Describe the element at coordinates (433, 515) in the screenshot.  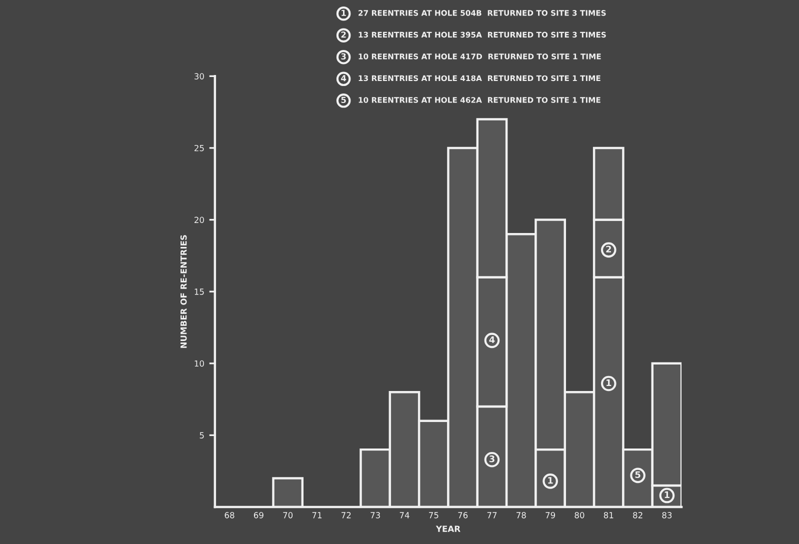
I see `x-tick-label: 75` at that location.